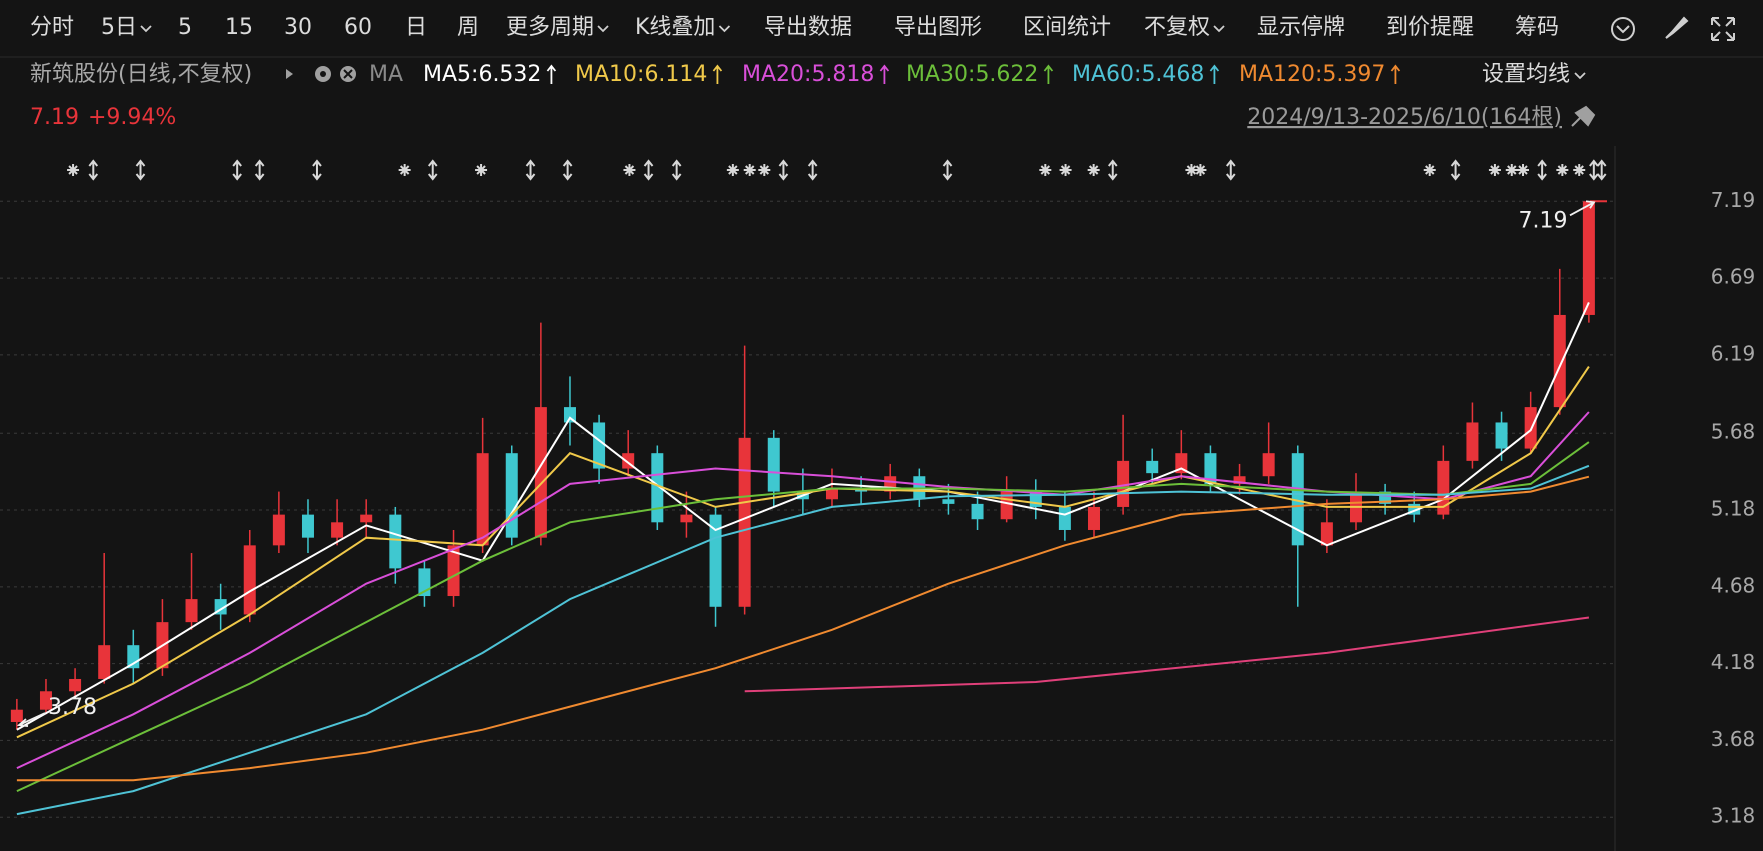 This screenshot has height=851, width=1763. What do you see at coordinates (54, 117) in the screenshot?
I see `last-price: 7.19` at bounding box center [54, 117].